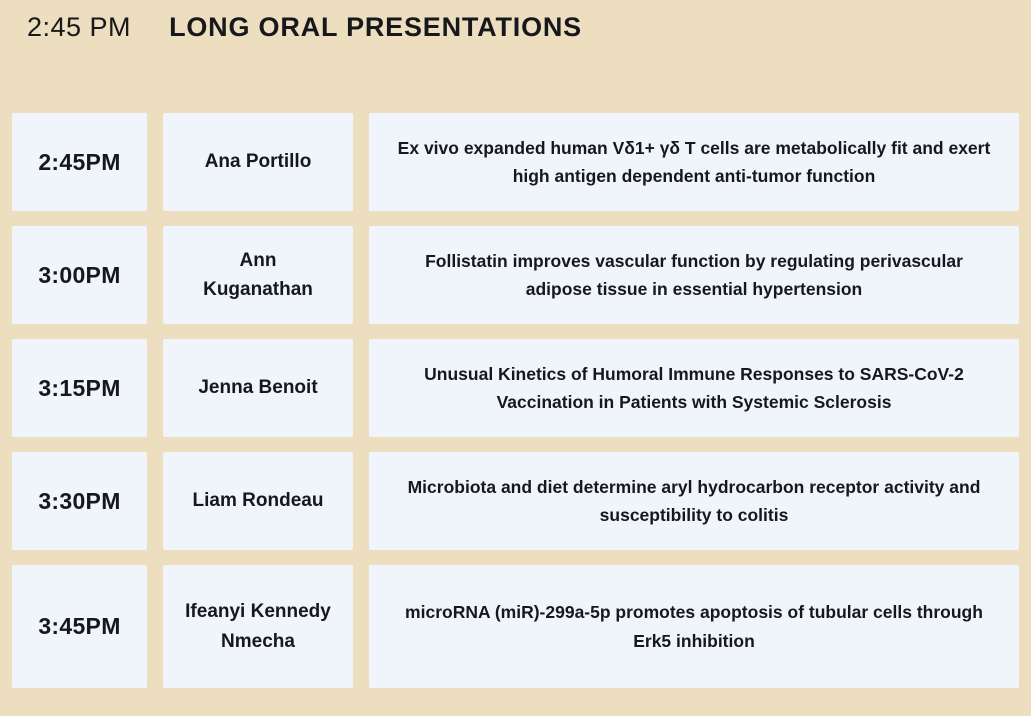 This screenshot has width=1031, height=716. I want to click on session-start-time: 2:45 PM, so click(79, 27).